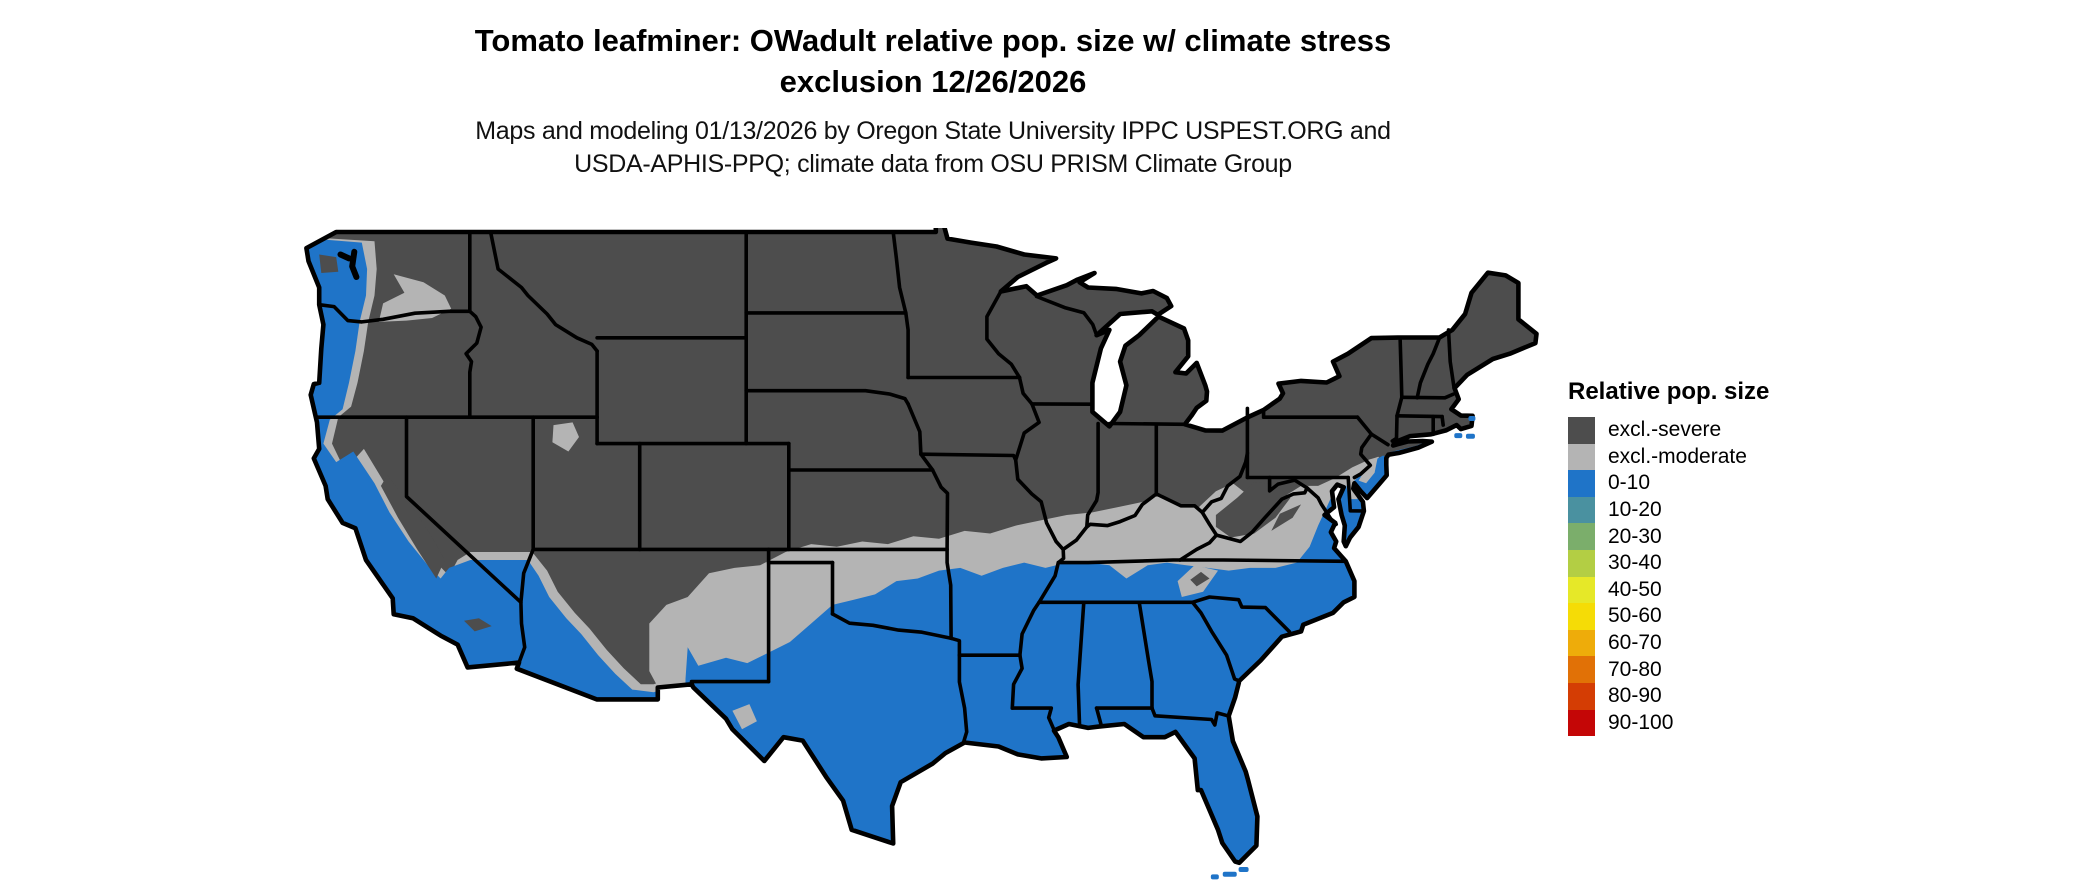  What do you see at coordinates (1698, 723) in the screenshot?
I see `legend-row: 90-100` at bounding box center [1698, 723].